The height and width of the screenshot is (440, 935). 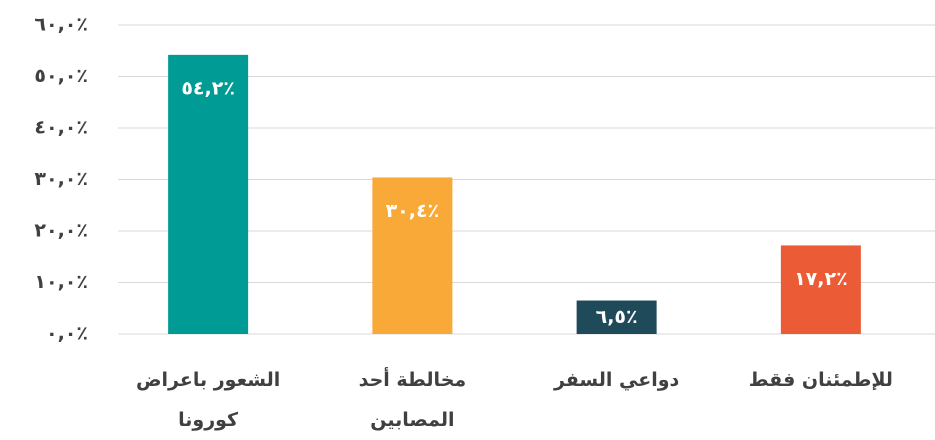 What do you see at coordinates (616, 380) in the screenshot?
I see `x-tick-label: دواعي السفر` at bounding box center [616, 380].